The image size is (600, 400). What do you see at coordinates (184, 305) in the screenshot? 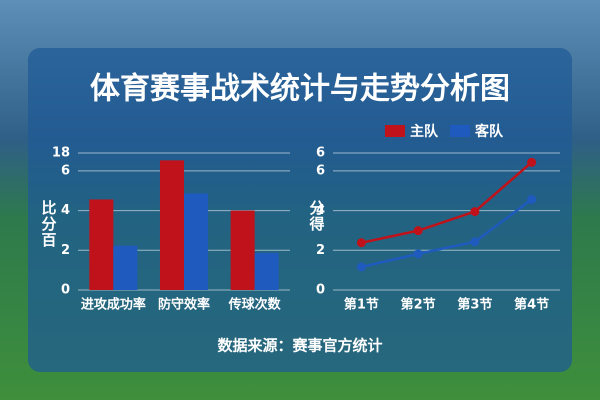
I see `x-tick-label: 防守效率` at bounding box center [184, 305].